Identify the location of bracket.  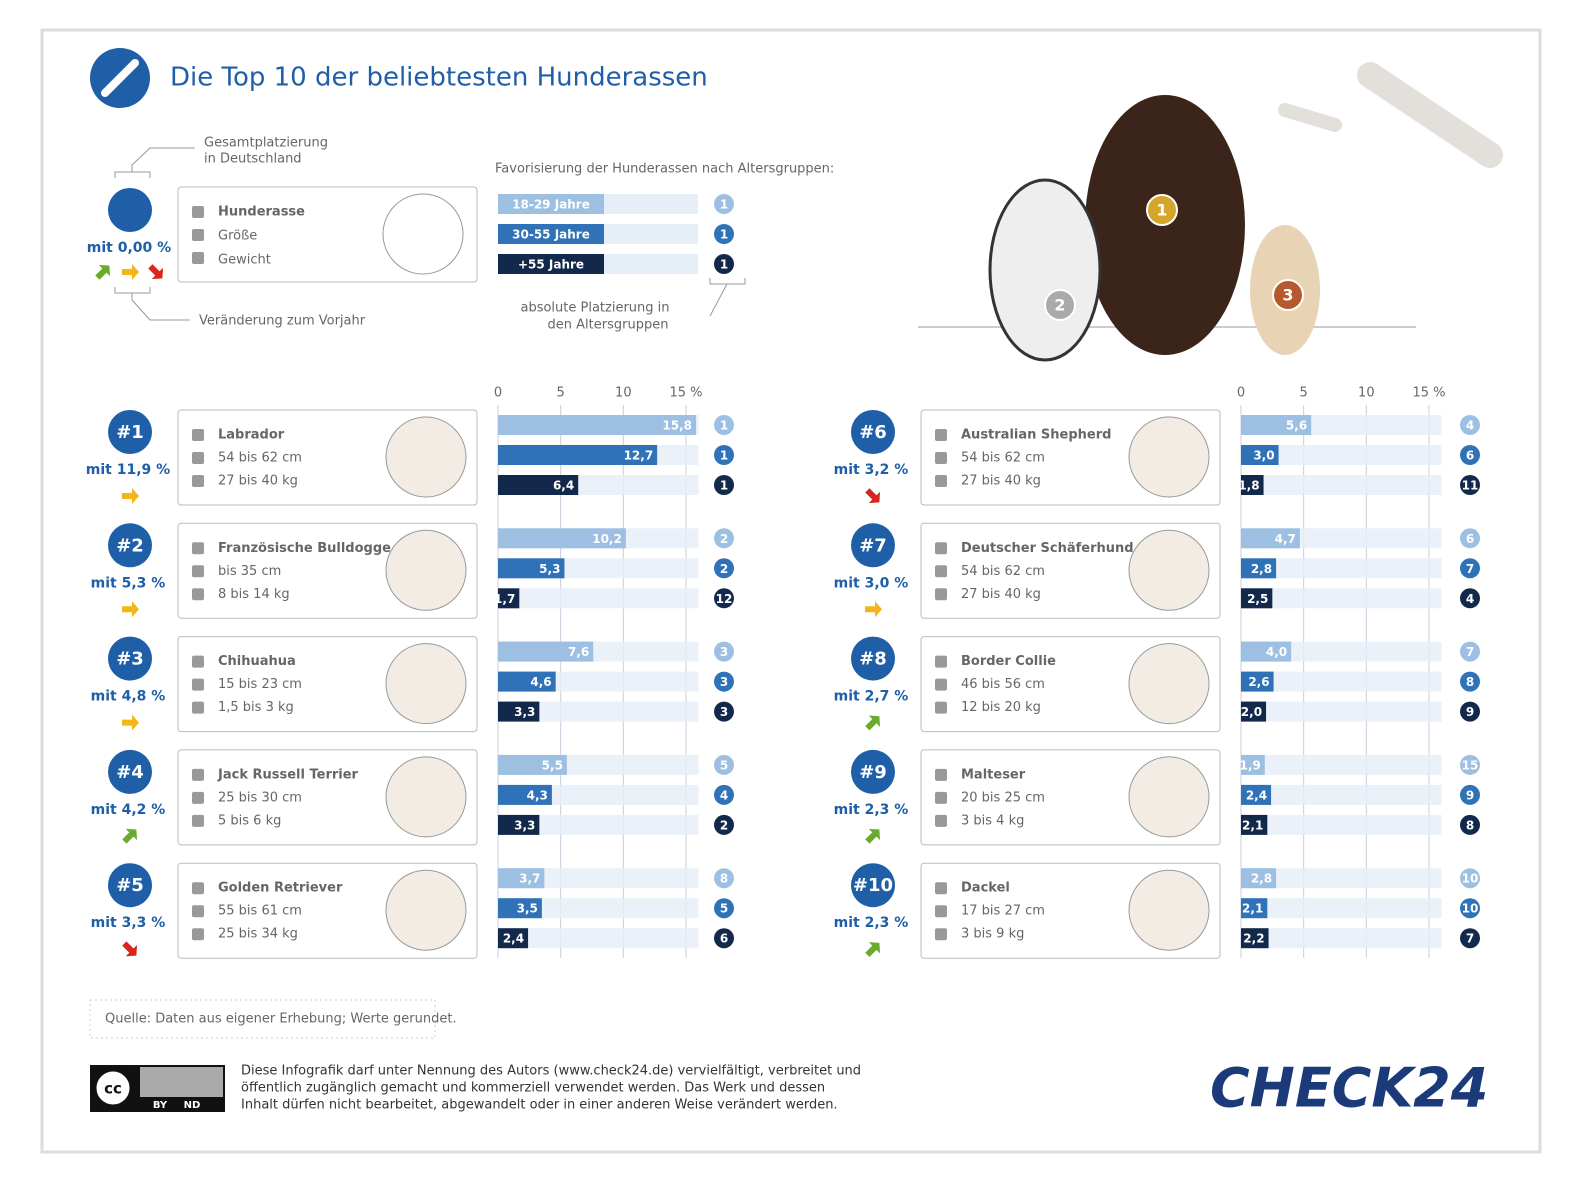
(727, 297).